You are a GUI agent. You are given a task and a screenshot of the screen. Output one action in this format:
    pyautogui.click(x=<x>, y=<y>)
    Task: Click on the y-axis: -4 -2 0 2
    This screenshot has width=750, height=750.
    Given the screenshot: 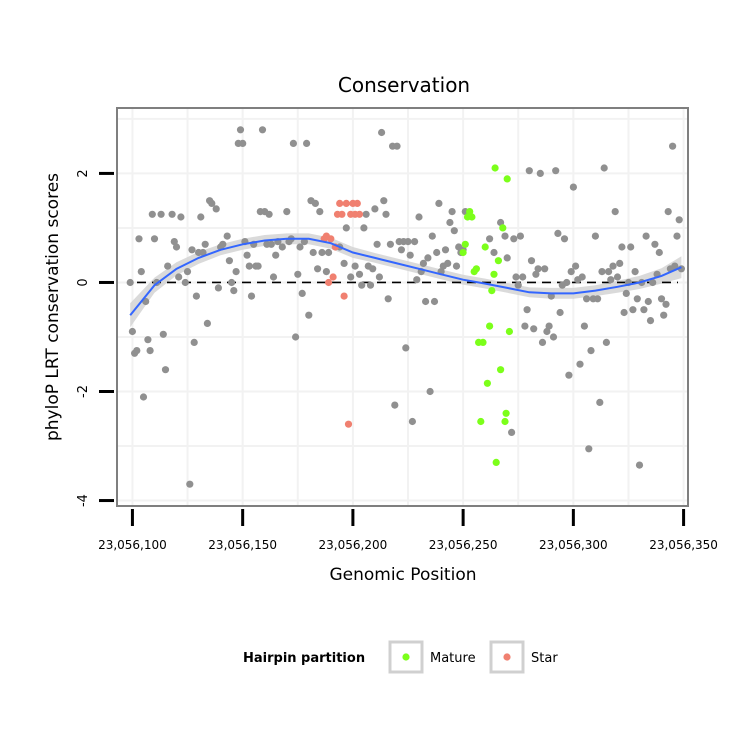 What is the action you would take?
    pyautogui.click(x=95, y=338)
    